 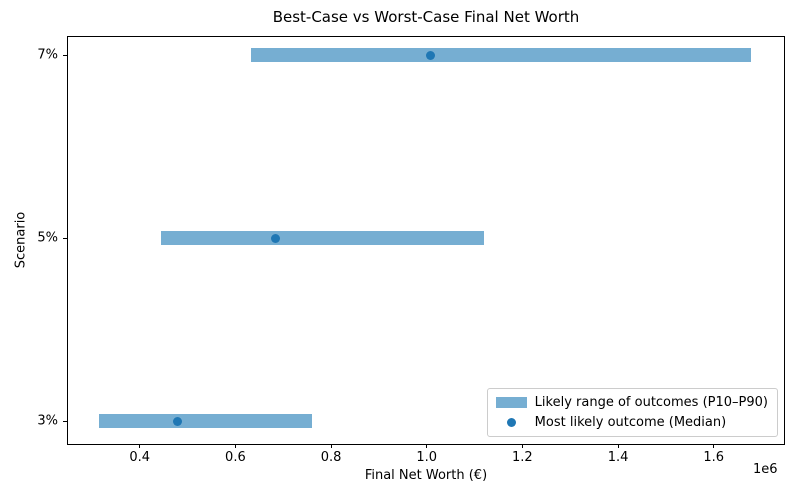 I want to click on legend-label-range: Likely range of outcomes (P10–P90), so click(x=651, y=402).